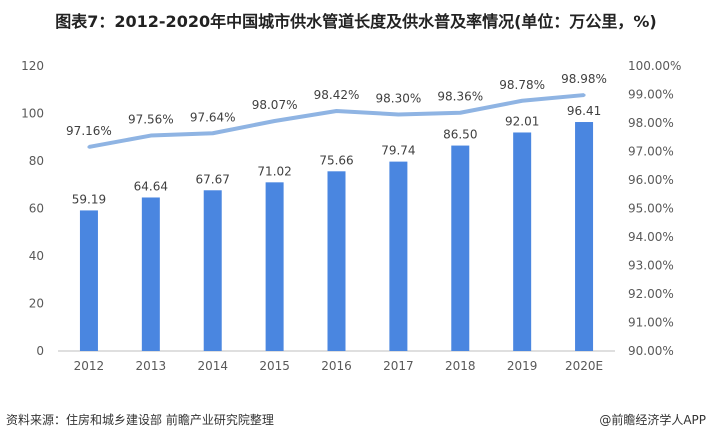 The height and width of the screenshot is (447, 712). I want to click on right-tick-label: 97.00%, so click(651, 152).